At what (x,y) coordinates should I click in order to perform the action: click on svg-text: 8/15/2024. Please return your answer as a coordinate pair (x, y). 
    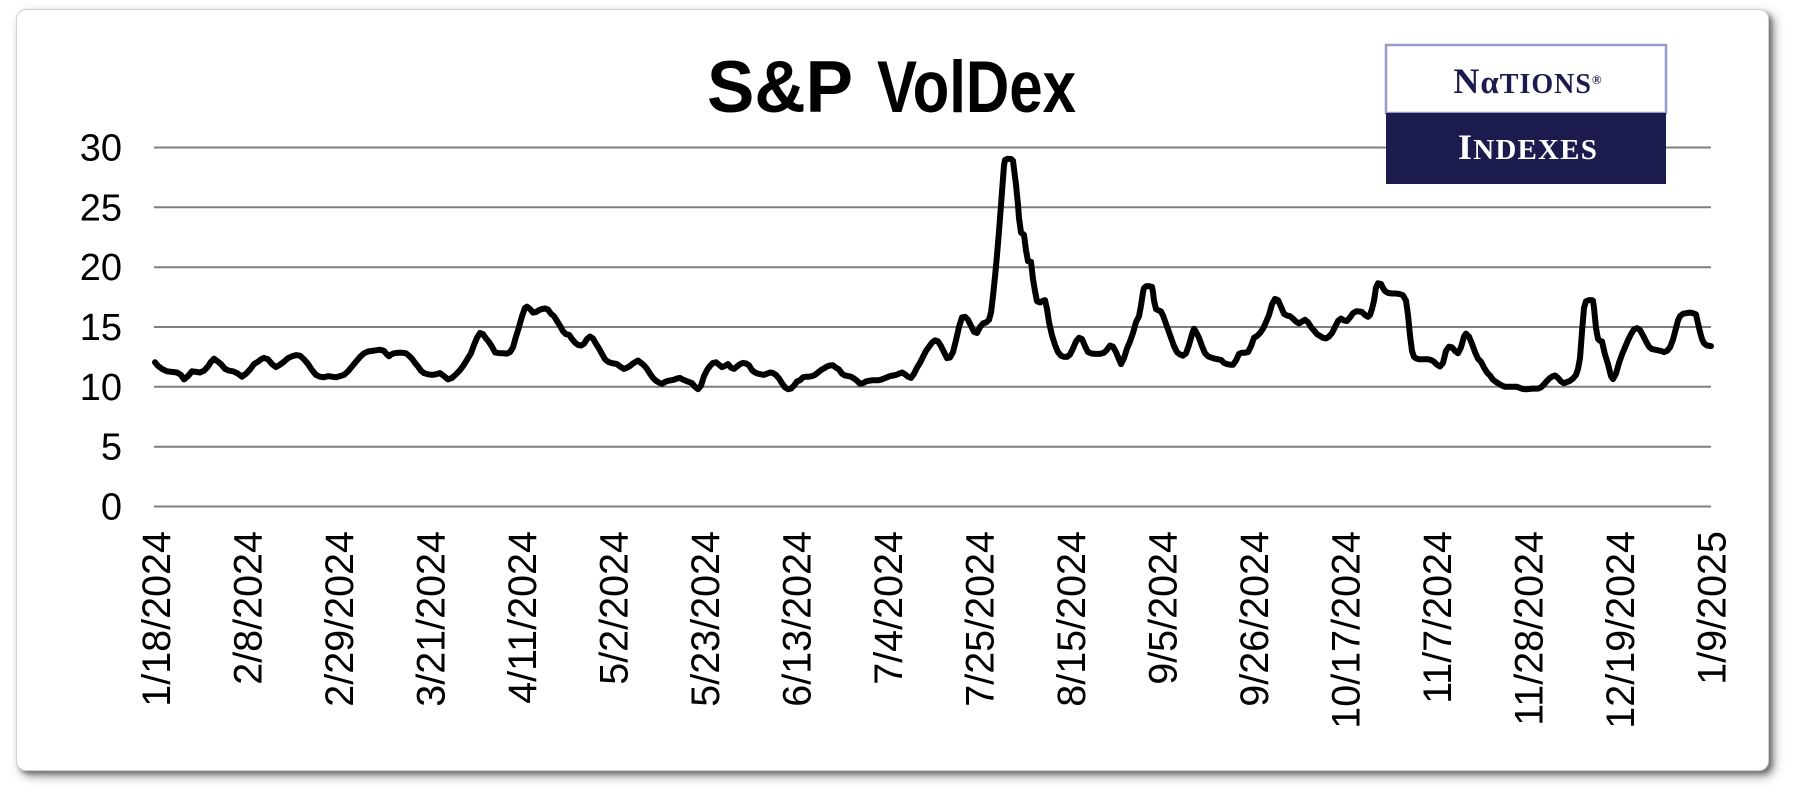
    Looking at the image, I should click on (1072, 619).